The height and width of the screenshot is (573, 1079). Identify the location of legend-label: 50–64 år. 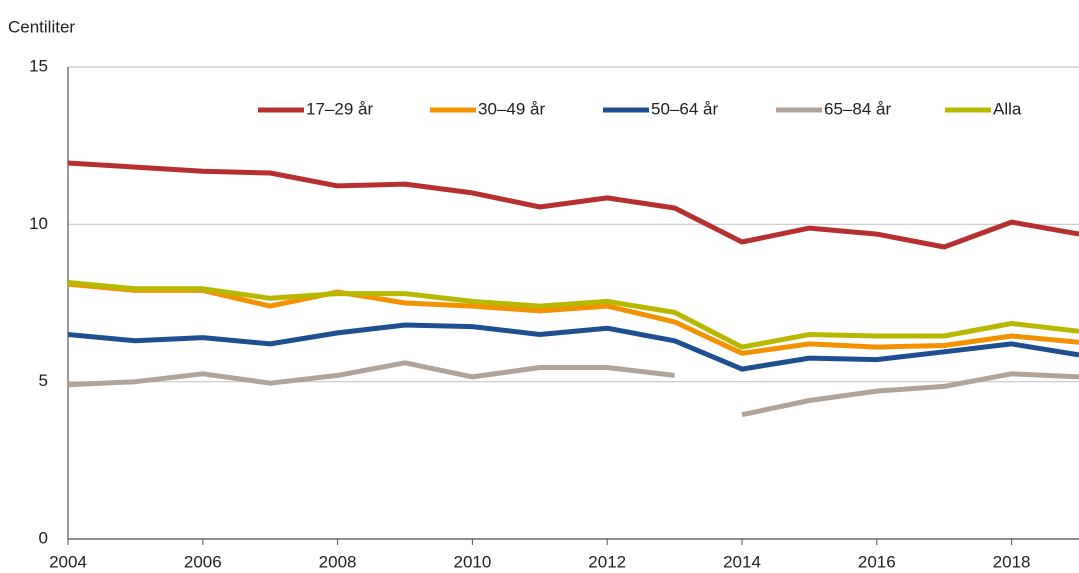
(684, 108).